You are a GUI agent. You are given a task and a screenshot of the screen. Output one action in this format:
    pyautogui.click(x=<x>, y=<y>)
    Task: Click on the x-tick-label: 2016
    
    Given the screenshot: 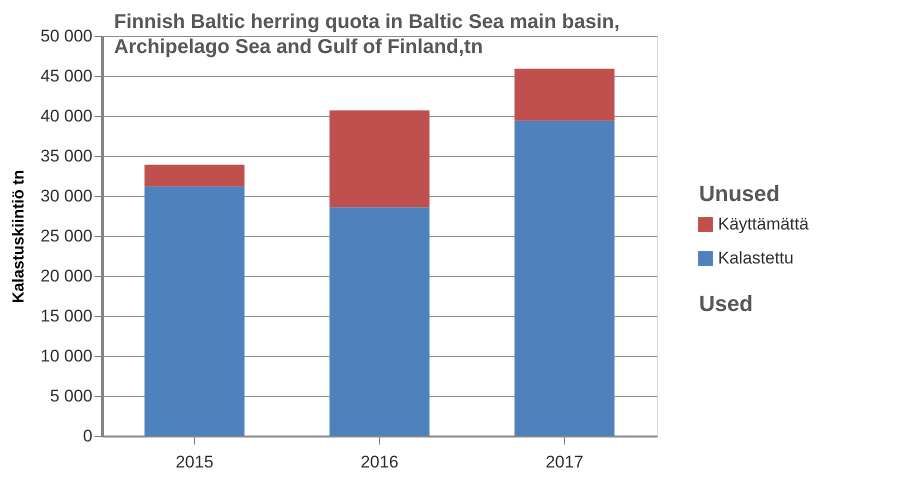 What is the action you would take?
    pyautogui.click(x=379, y=462)
    